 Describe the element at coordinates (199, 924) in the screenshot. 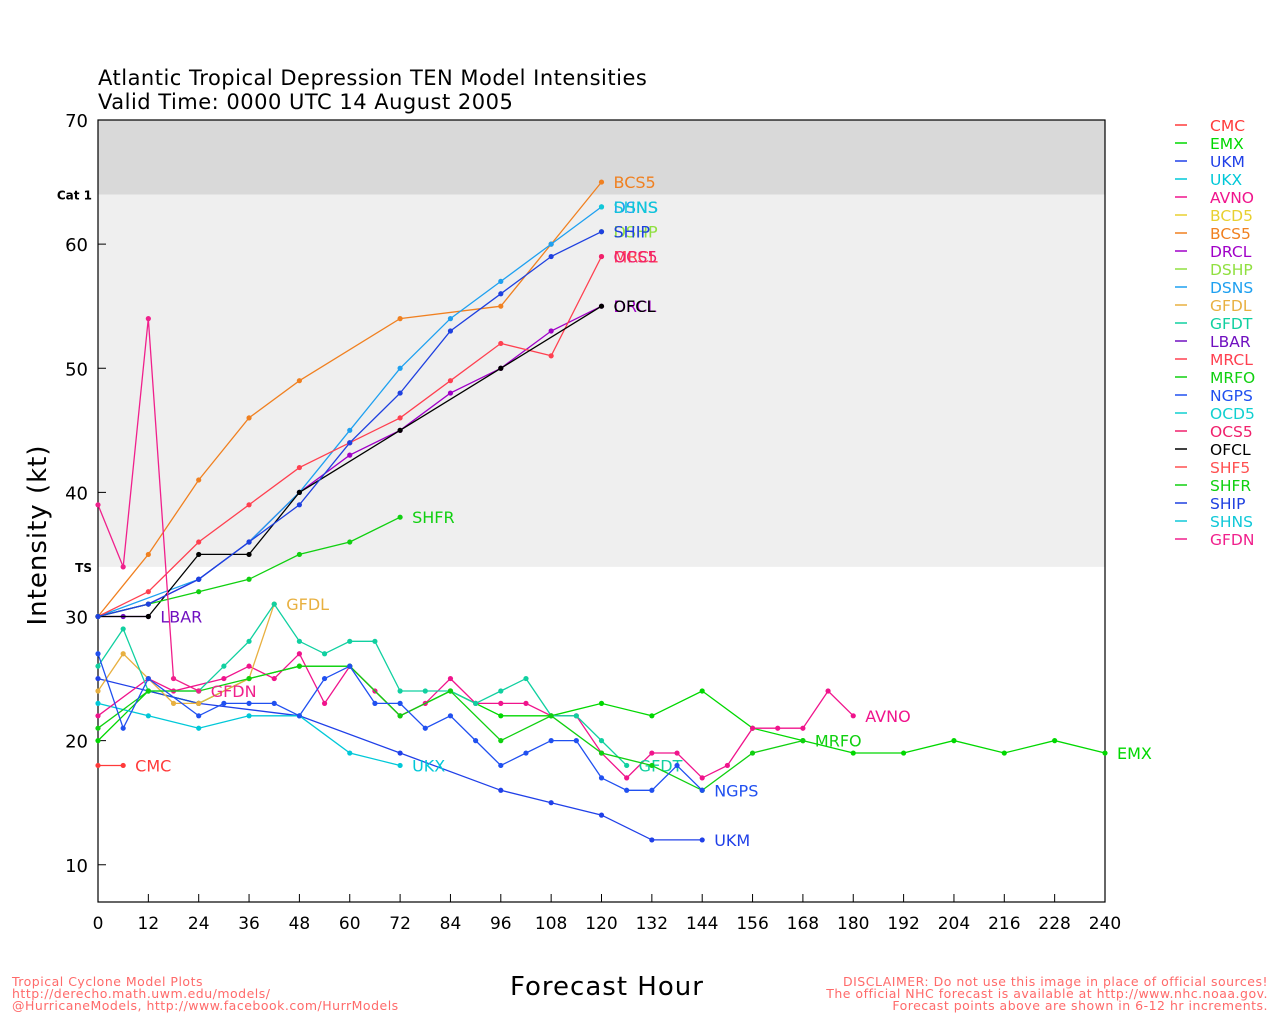

I see `x-tick-label: 24` at that location.